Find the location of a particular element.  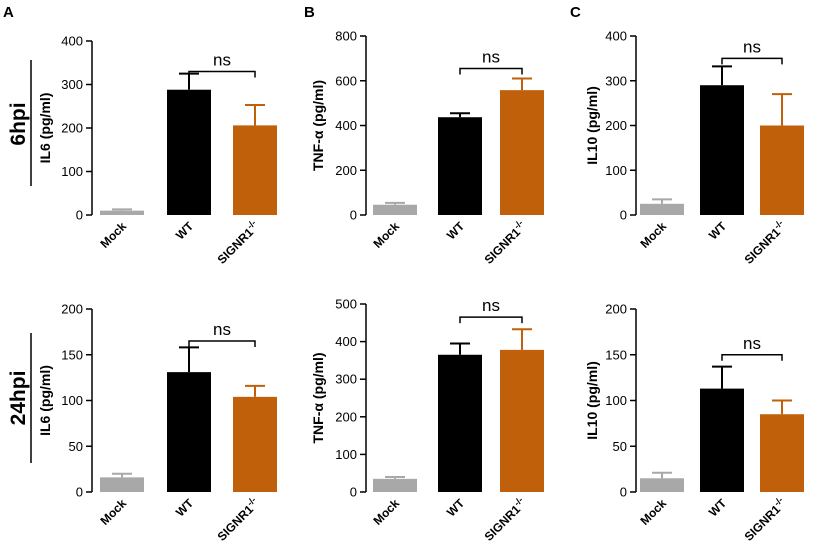

chart-c-24hpi-category-mock: Mock is located at coordinates (654, 512).